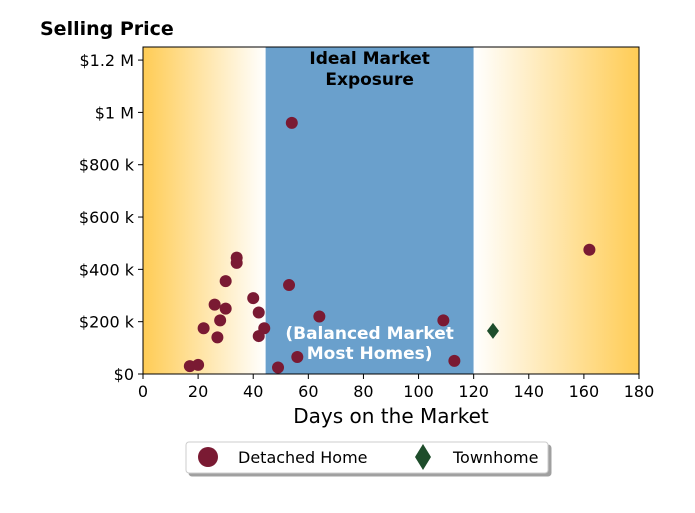 The height and width of the screenshot is (513, 695). What do you see at coordinates (396, 387) in the screenshot?
I see `x-axis-ticks: 0 20 40 60 80 100 120 140 160 180` at bounding box center [396, 387].